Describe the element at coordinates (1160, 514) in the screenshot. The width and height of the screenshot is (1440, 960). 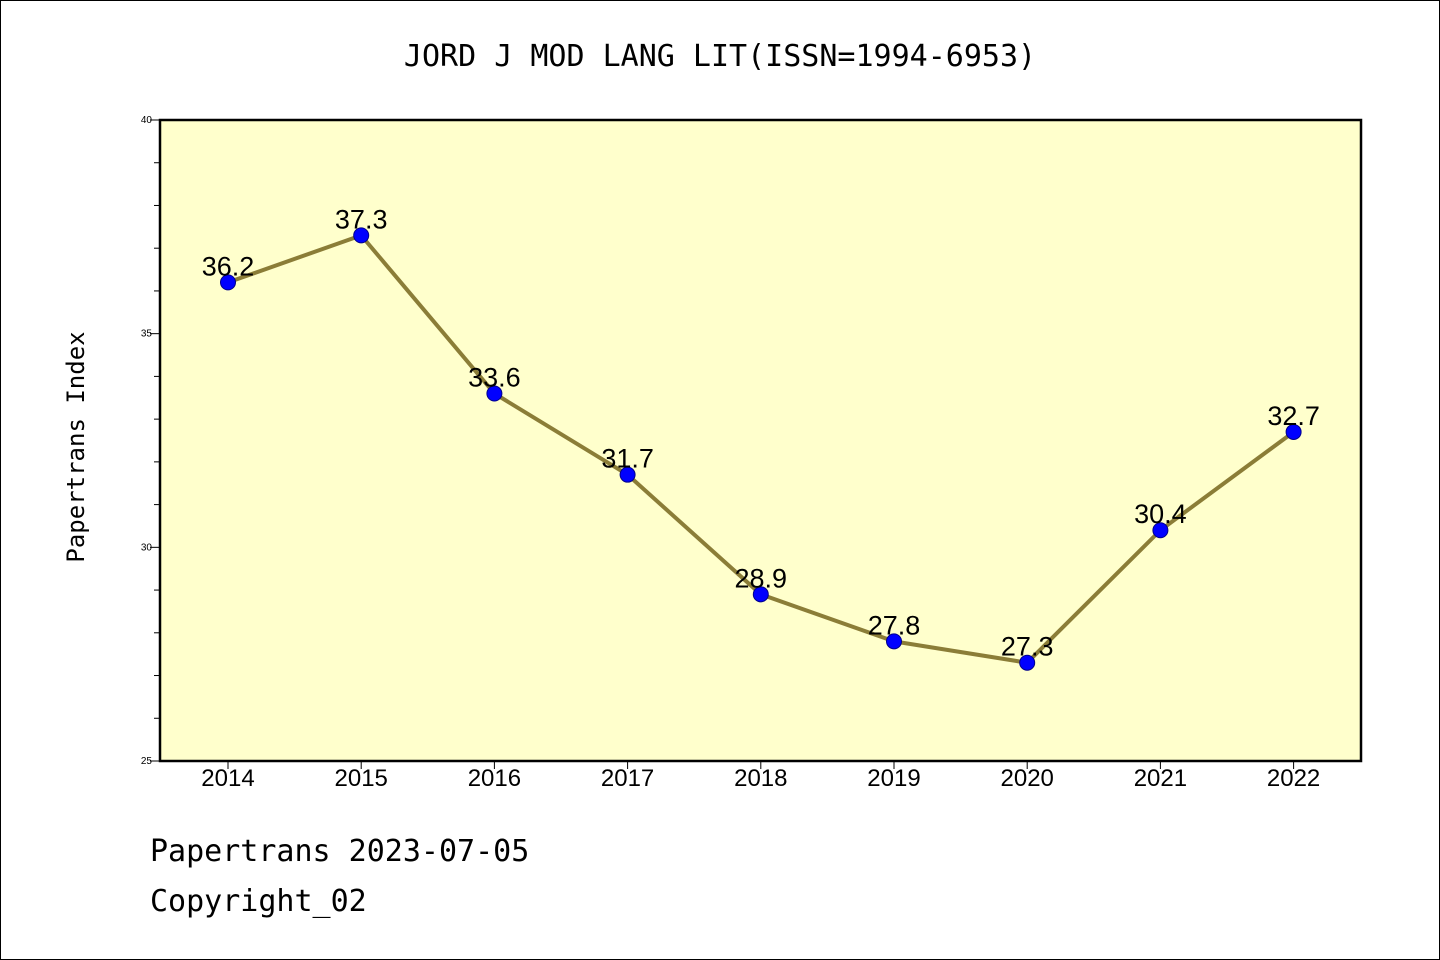
I see `data-label: 30.4` at that location.